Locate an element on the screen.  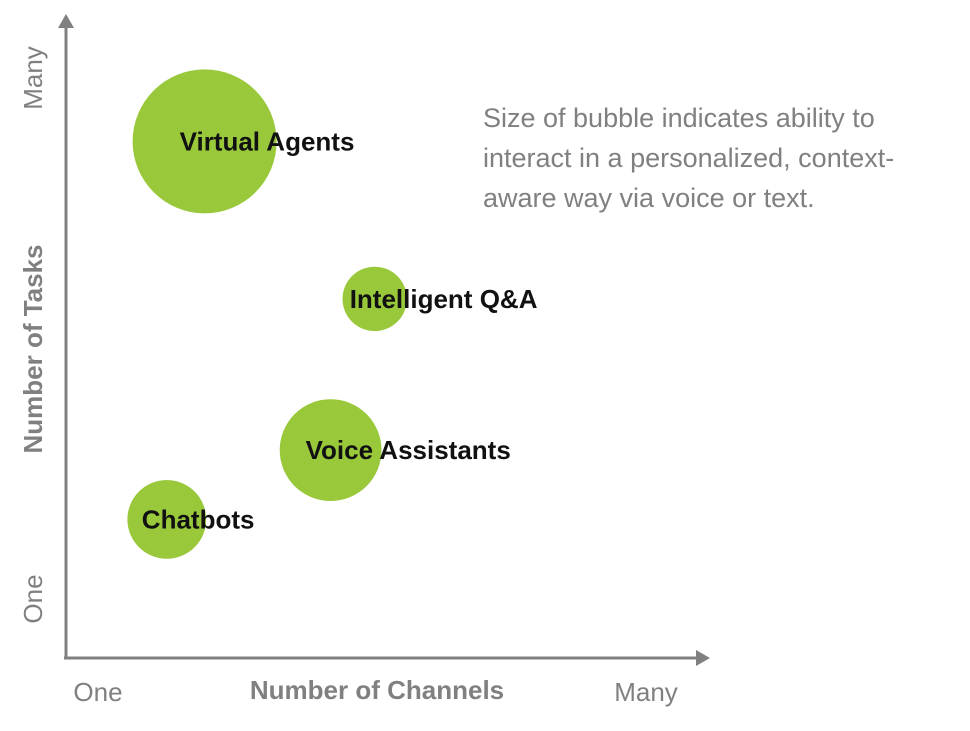
bubble-chatbots is located at coordinates (167, 519).